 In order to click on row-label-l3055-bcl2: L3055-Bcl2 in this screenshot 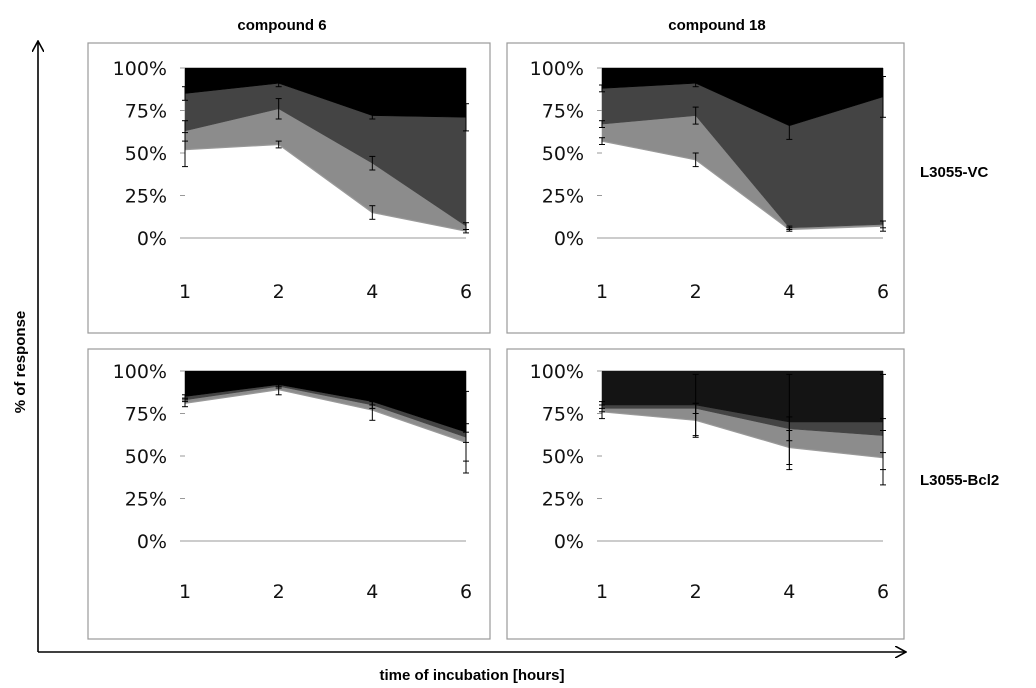, I will do `click(959, 480)`.